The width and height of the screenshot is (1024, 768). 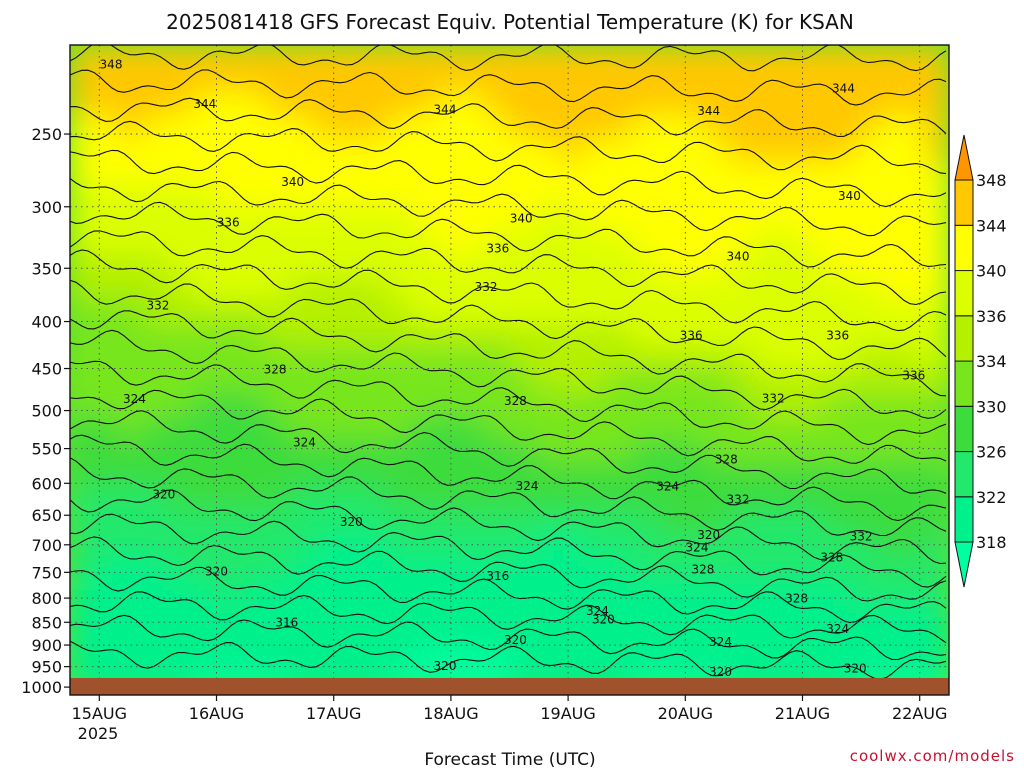 What do you see at coordinates (445, 109) in the screenshot?
I see `contour-label: 344` at bounding box center [445, 109].